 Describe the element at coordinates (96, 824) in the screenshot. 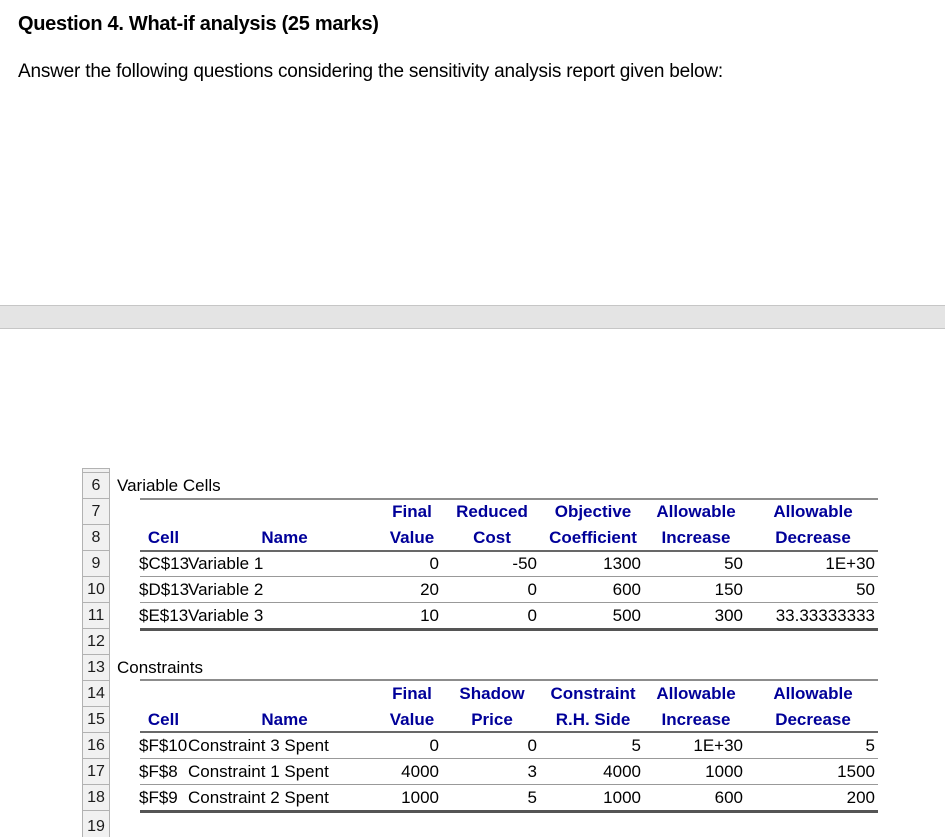

I see `row-number: 19` at that location.